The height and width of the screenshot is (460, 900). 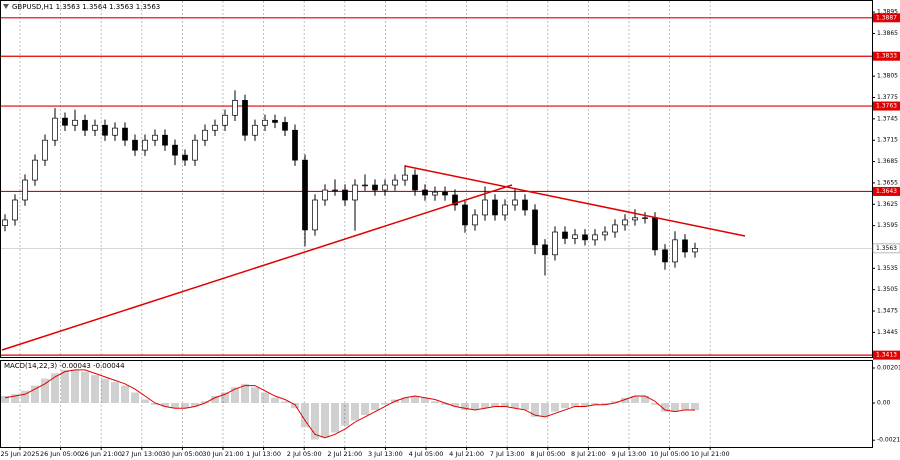 I want to click on x-tick-label: 26 Jun 05:00, so click(x=60, y=454).